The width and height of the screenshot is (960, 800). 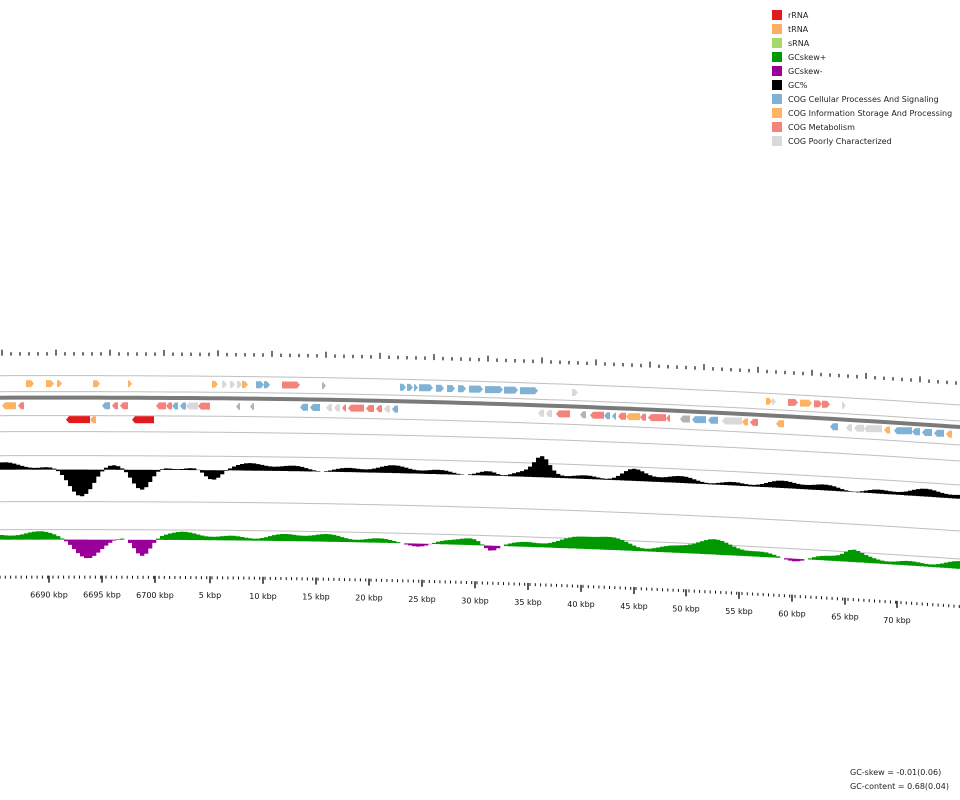 What do you see at coordinates (807, 57) in the screenshot?
I see `legend-label: GCskew+` at bounding box center [807, 57].